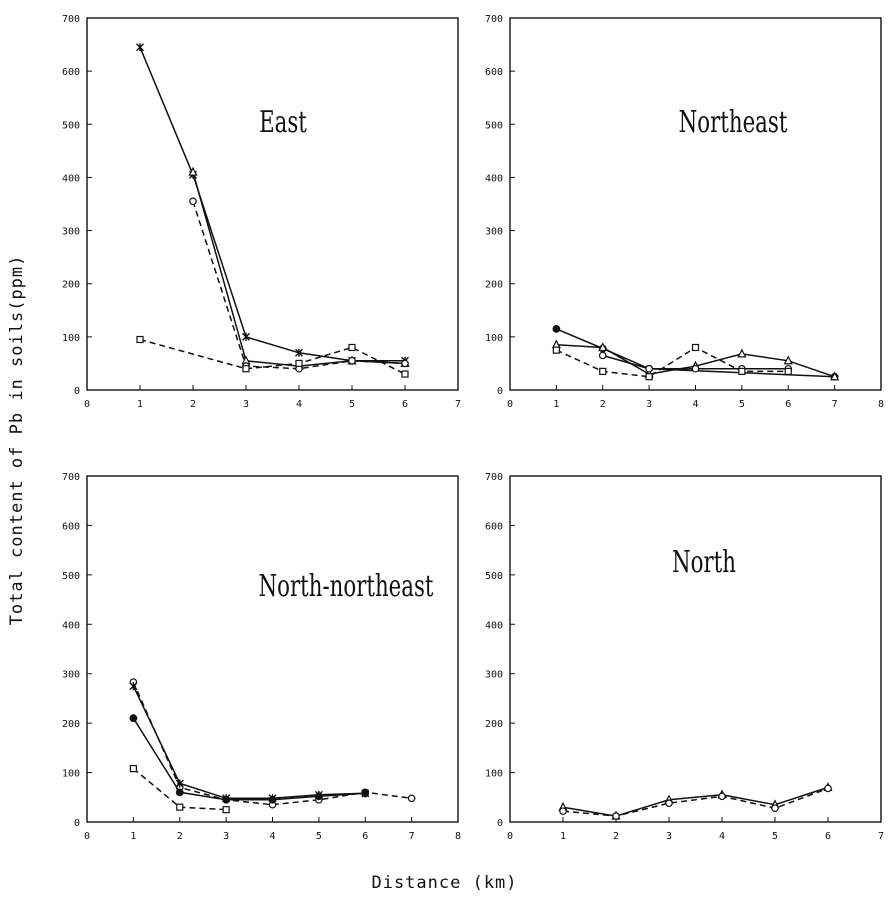 The image size is (889, 905). Describe the element at coordinates (444, 883) in the screenshot. I see `x-axis-label: Distance (km)` at that location.